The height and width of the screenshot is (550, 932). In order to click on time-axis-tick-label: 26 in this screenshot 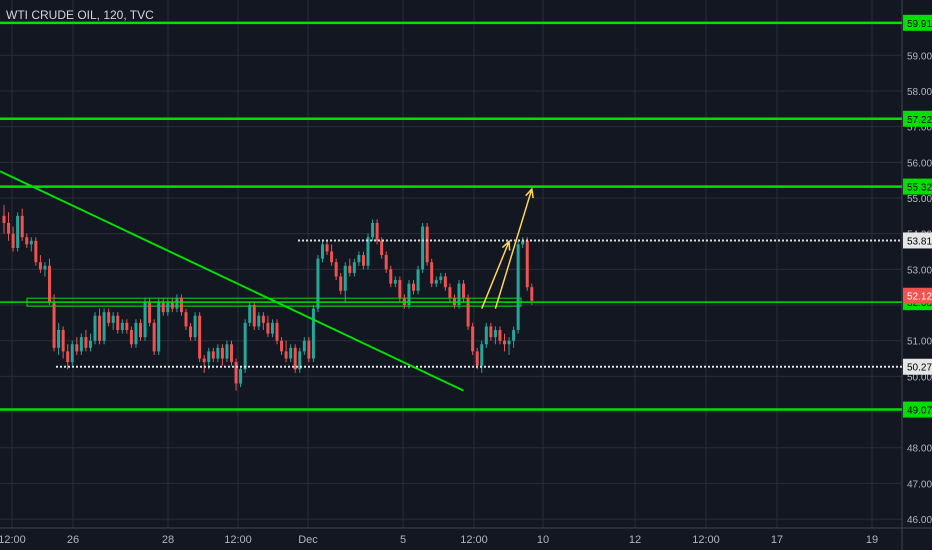, I will do `click(73, 540)`.